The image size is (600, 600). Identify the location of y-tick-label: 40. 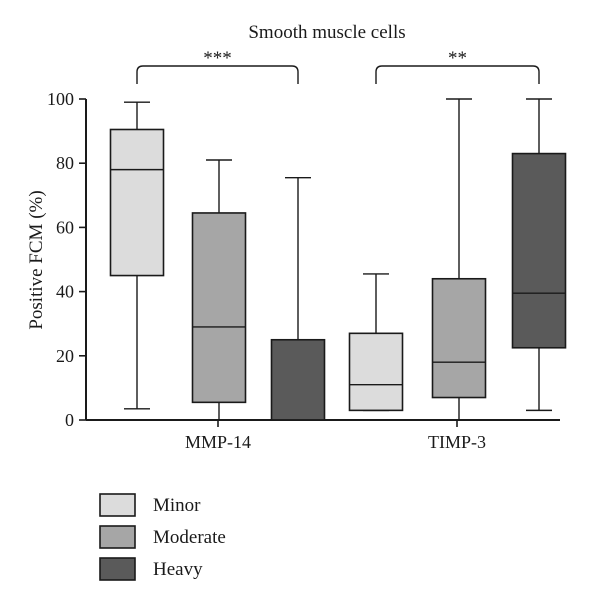
(65, 292).